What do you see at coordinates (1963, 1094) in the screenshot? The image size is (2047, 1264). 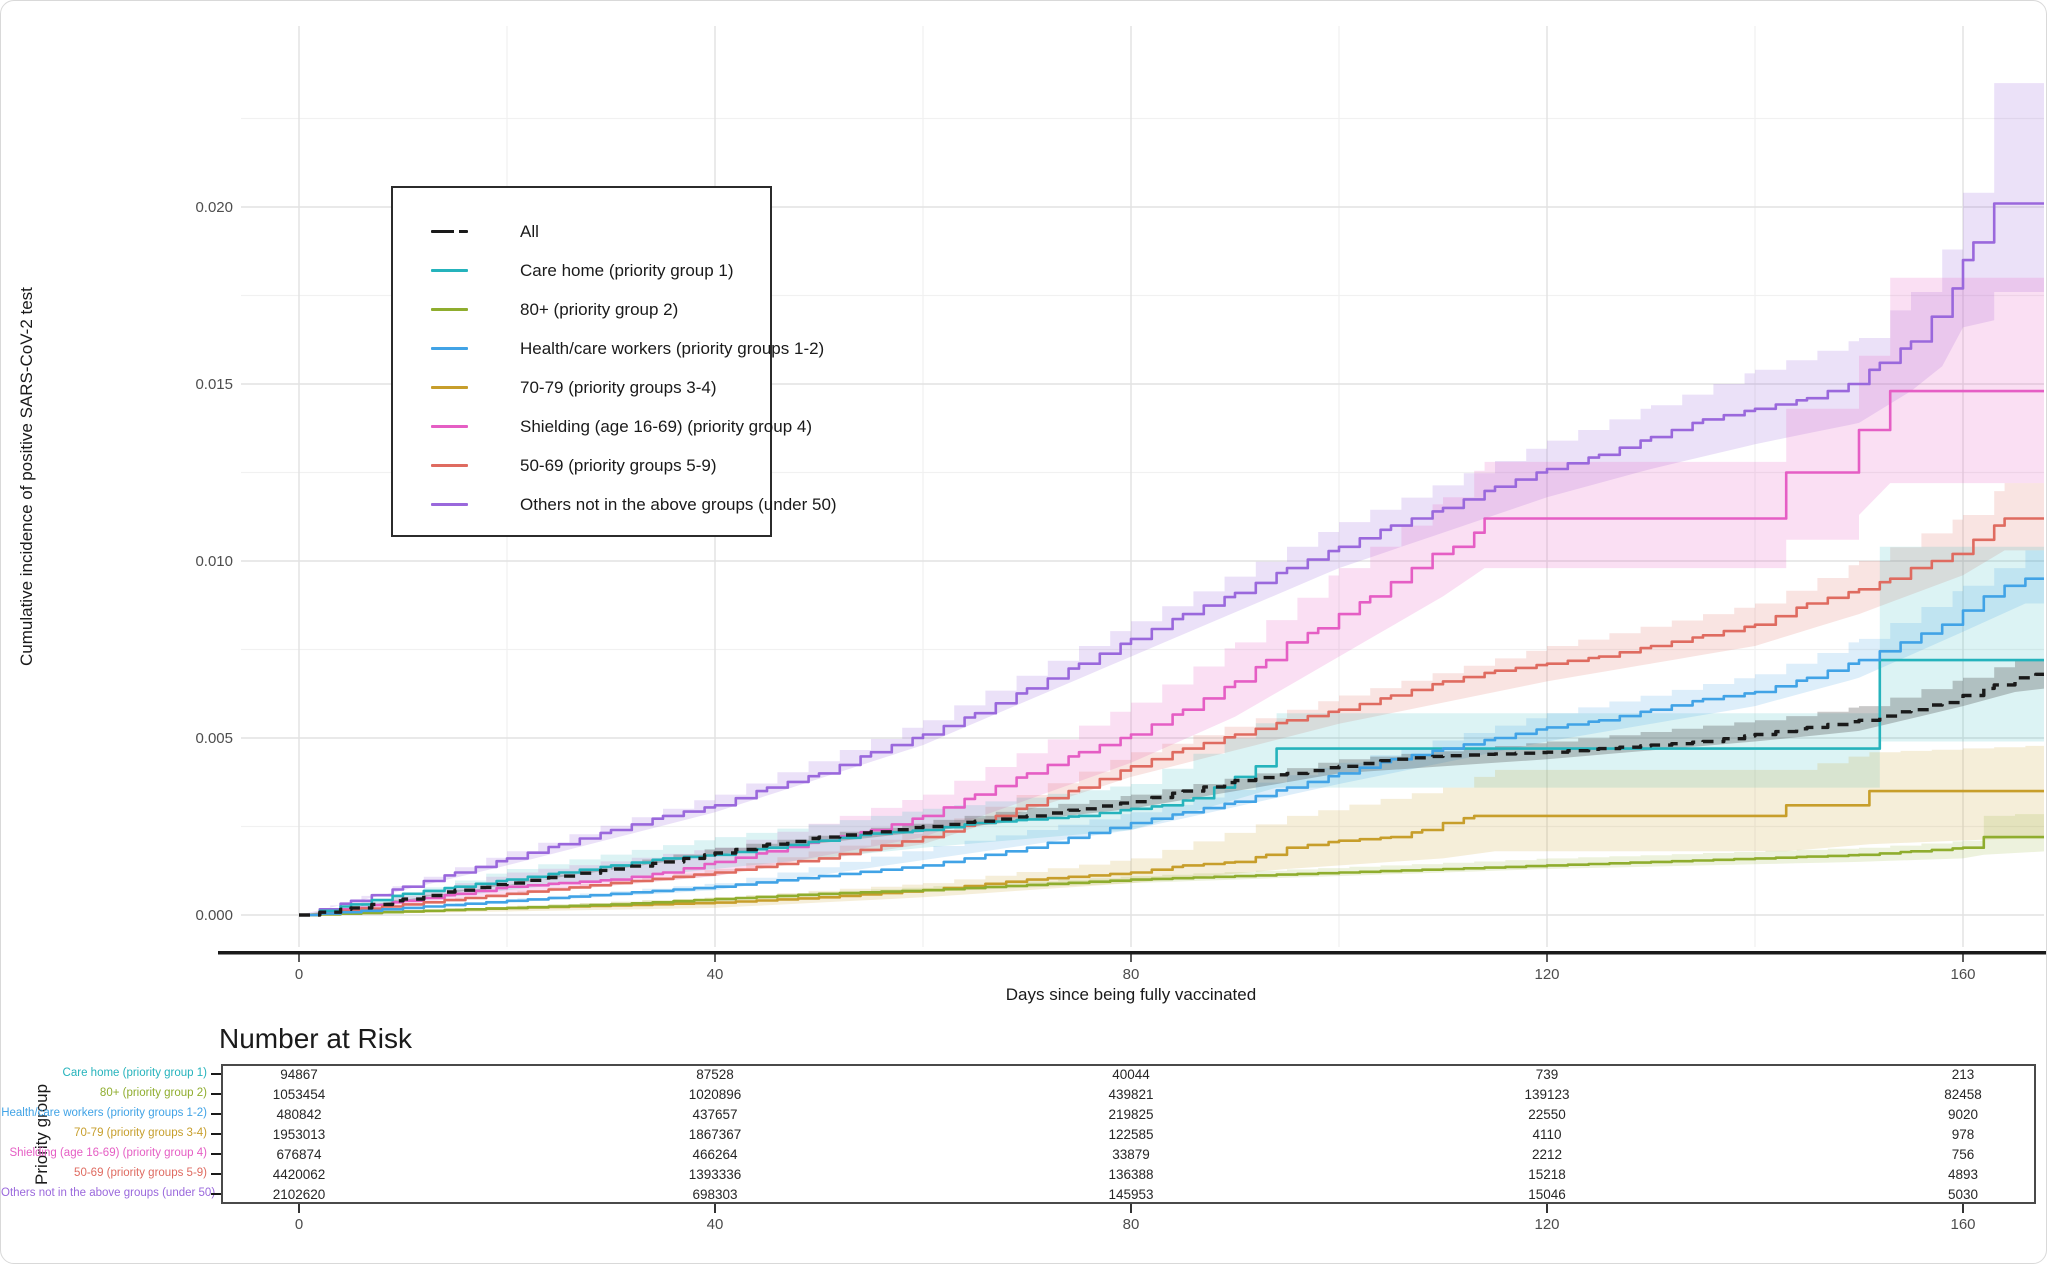 I see `risk-count: 82458` at bounding box center [1963, 1094].